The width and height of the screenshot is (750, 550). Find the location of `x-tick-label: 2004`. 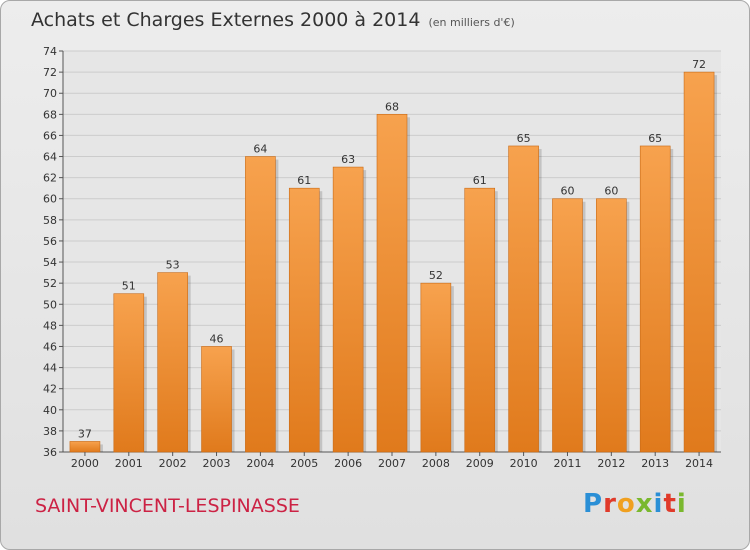

x-tick-label: 2004 is located at coordinates (260, 463).